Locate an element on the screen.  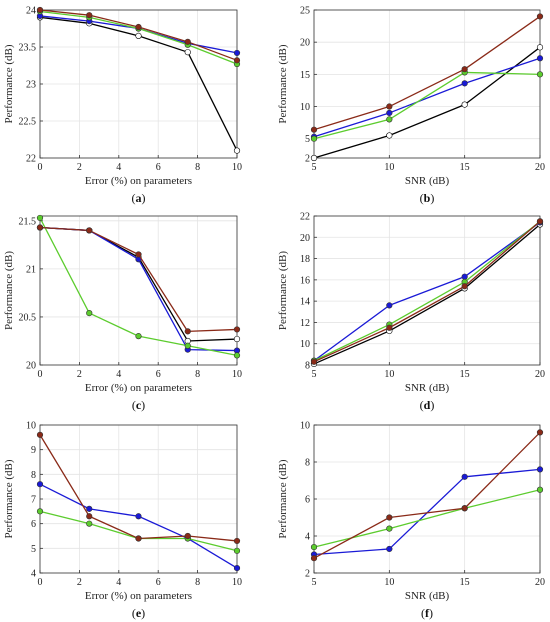
y-tick-label: 25 is located at coordinates (305, 11).